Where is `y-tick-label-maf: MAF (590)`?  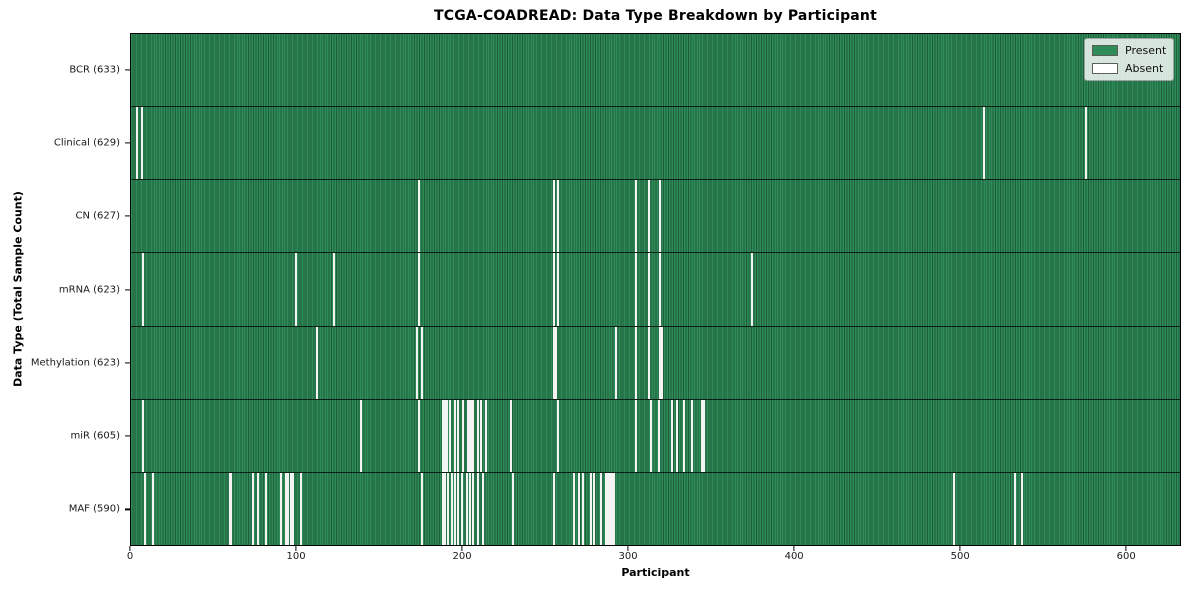
y-tick-label-maf: MAF (590) is located at coordinates (94, 509).